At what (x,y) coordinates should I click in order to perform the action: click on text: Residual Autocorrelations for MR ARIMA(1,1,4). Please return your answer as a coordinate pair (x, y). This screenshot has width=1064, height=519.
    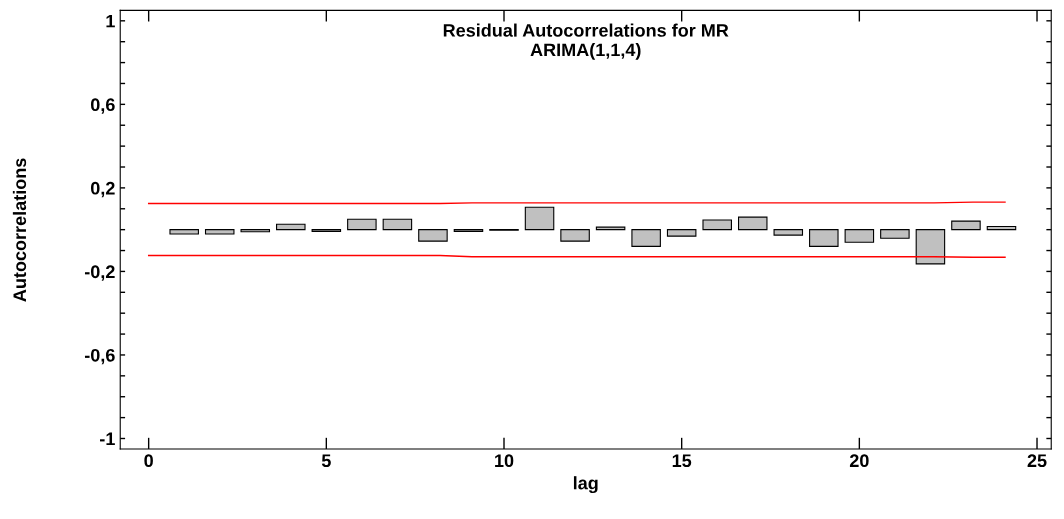
    Looking at the image, I should click on (586, 41).